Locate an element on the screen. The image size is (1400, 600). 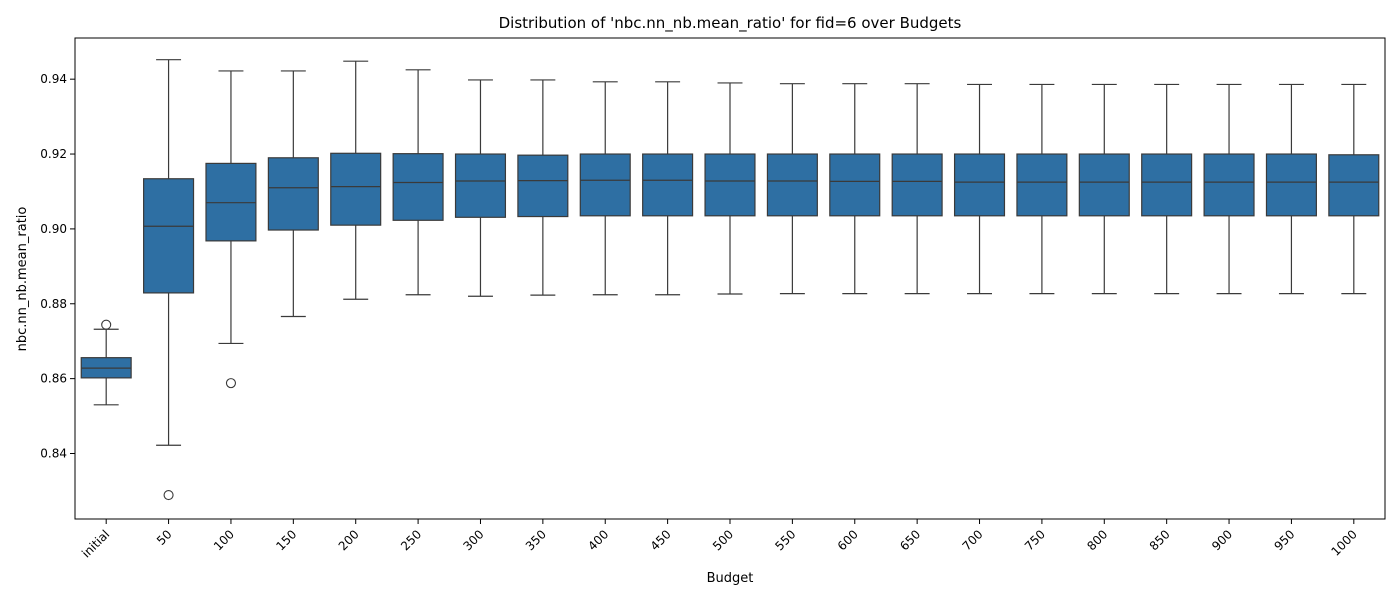
y-axis-label: nbc.nn_nb.mean_ratio is located at coordinates (22, 279).